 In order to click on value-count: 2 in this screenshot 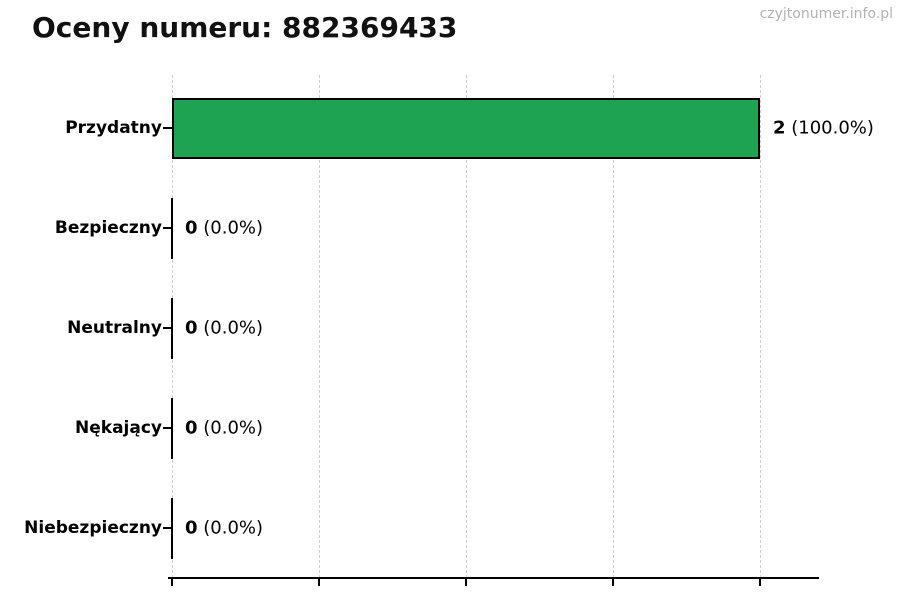, I will do `click(779, 128)`.